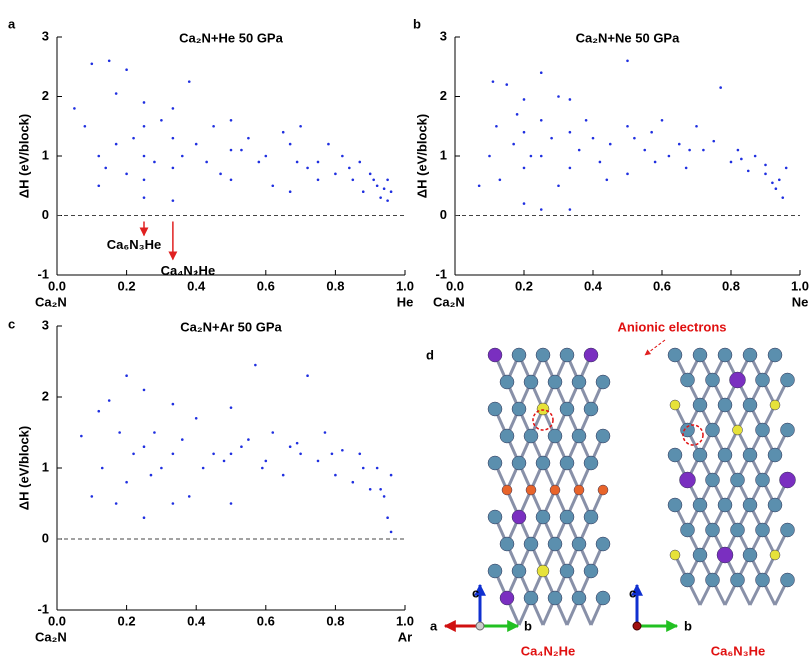 The image size is (812, 663). Describe the element at coordinates (524, 285) in the screenshot. I see `x-tick-label: 0.2` at that location.